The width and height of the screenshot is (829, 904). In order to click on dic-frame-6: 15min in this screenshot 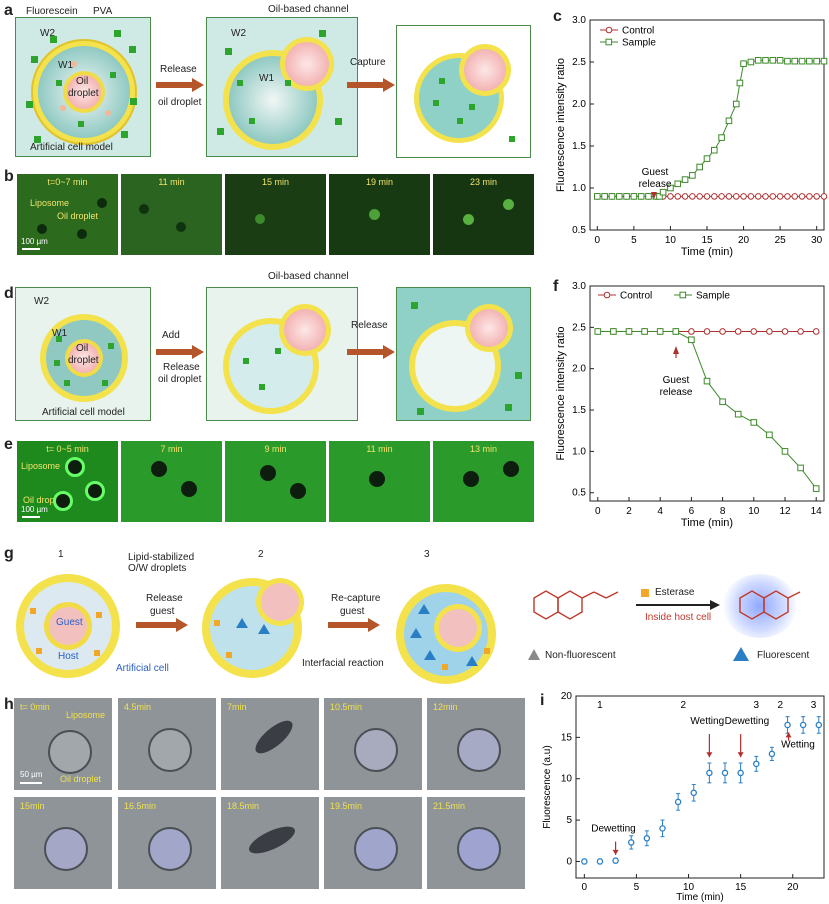, I will do `click(63, 843)`.